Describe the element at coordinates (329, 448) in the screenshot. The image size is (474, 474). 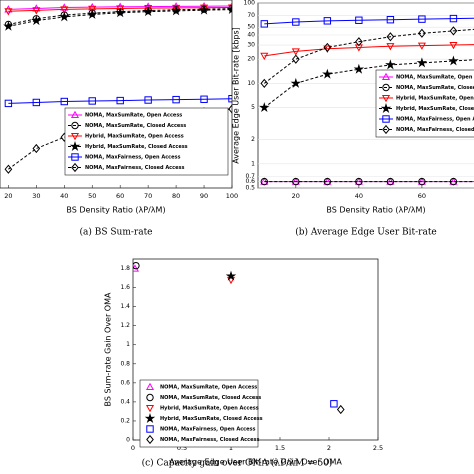
I see `x-tick-label: 2` at that location.